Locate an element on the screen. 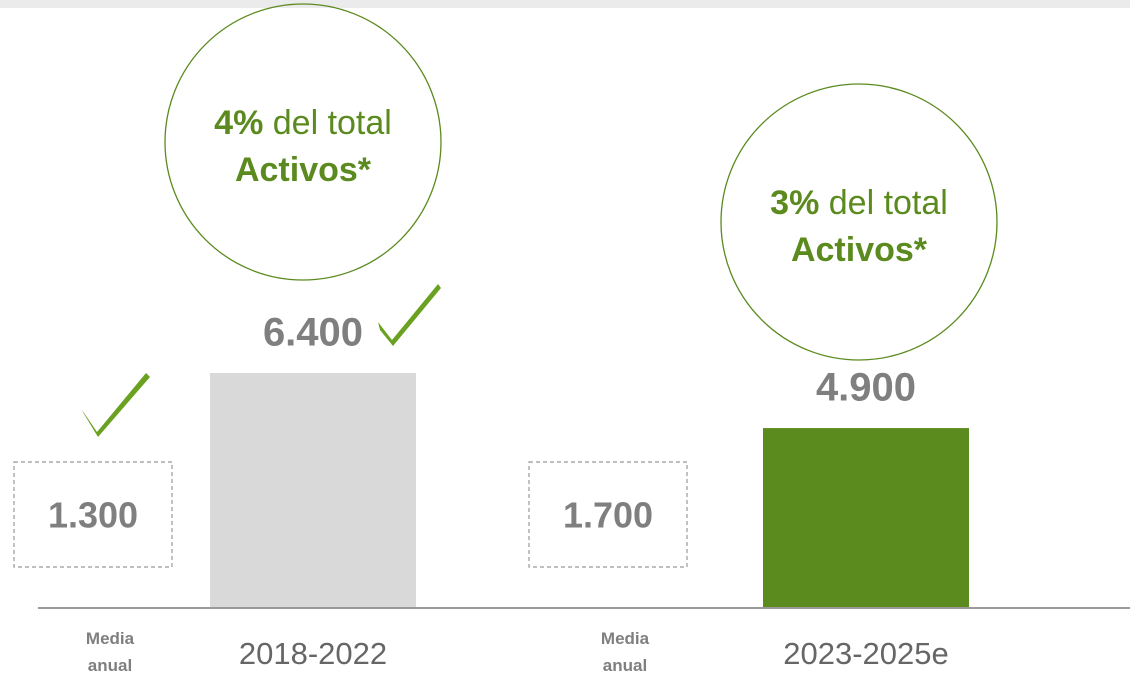 Image resolution: width=1130 pixels, height=679 pixels. value-label: 6.400 is located at coordinates (313, 333).